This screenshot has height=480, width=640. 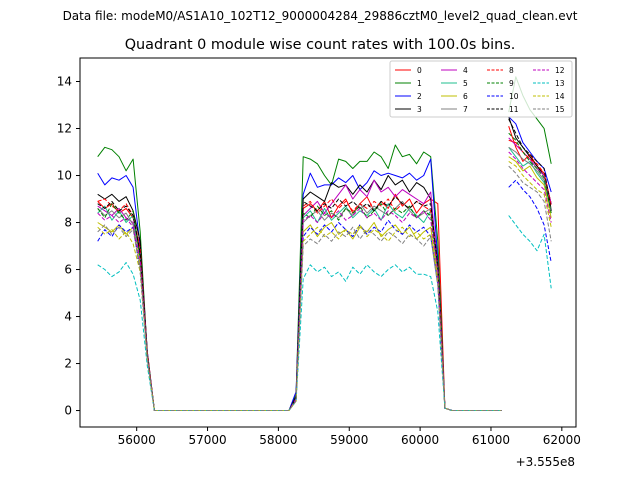 What do you see at coordinates (68, 317) in the screenshot?
I see `y-tick-label: 4` at bounding box center [68, 317].